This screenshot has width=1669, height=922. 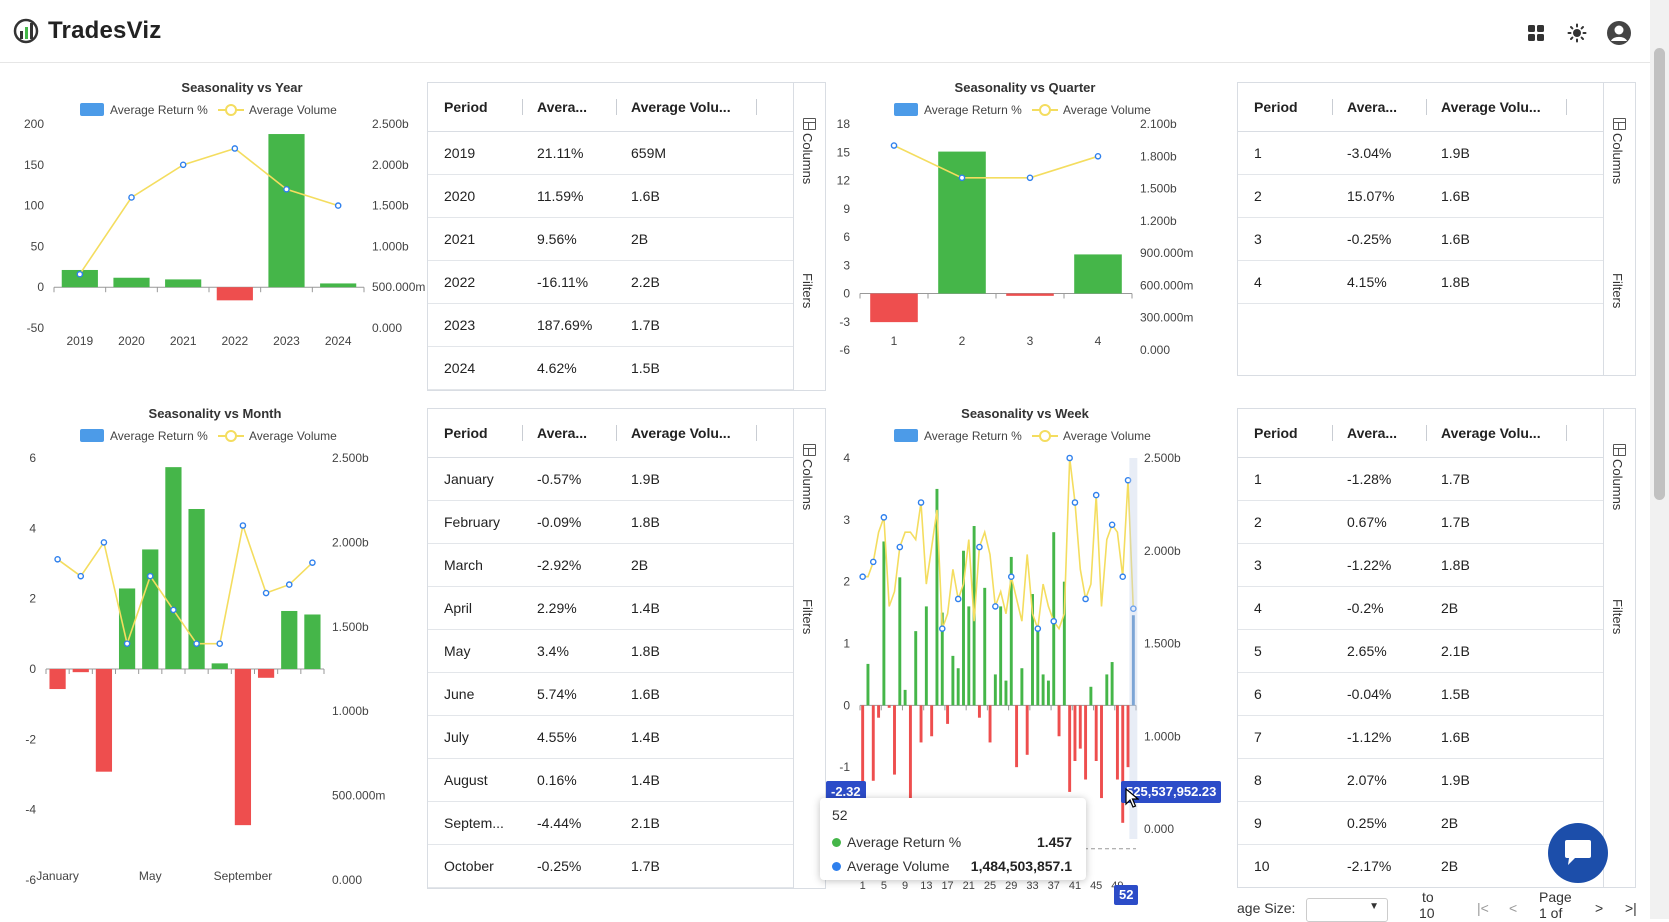 What do you see at coordinates (1420, 153) in the screenshot?
I see `table-row: 1 -3.04% 1.9B` at bounding box center [1420, 153].